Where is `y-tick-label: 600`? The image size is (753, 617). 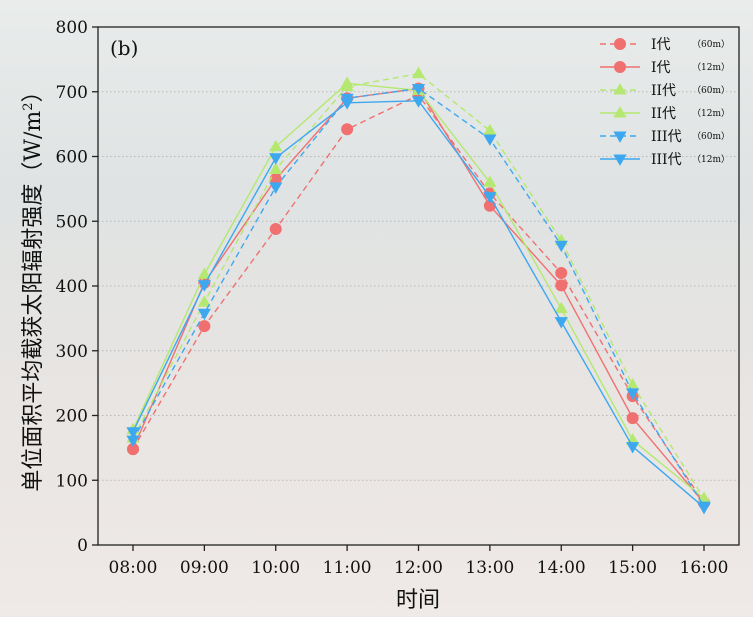 y-tick-label: 600 is located at coordinates (72, 158).